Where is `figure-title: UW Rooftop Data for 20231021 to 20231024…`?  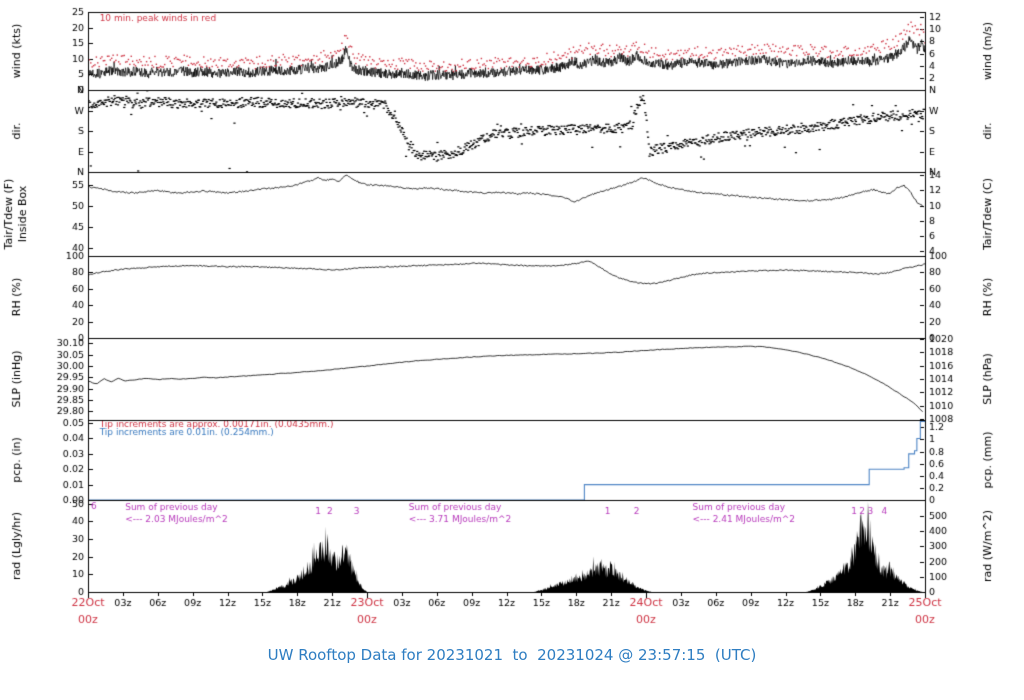 figure-title: UW Rooftop Data for 20231021 to 20231024… is located at coordinates (512, 655).